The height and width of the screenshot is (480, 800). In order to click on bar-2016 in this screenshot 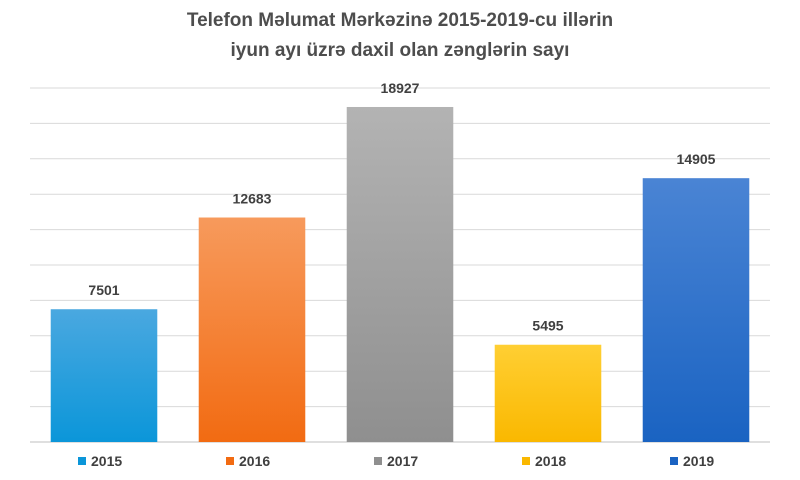, I will do `click(252, 329)`.